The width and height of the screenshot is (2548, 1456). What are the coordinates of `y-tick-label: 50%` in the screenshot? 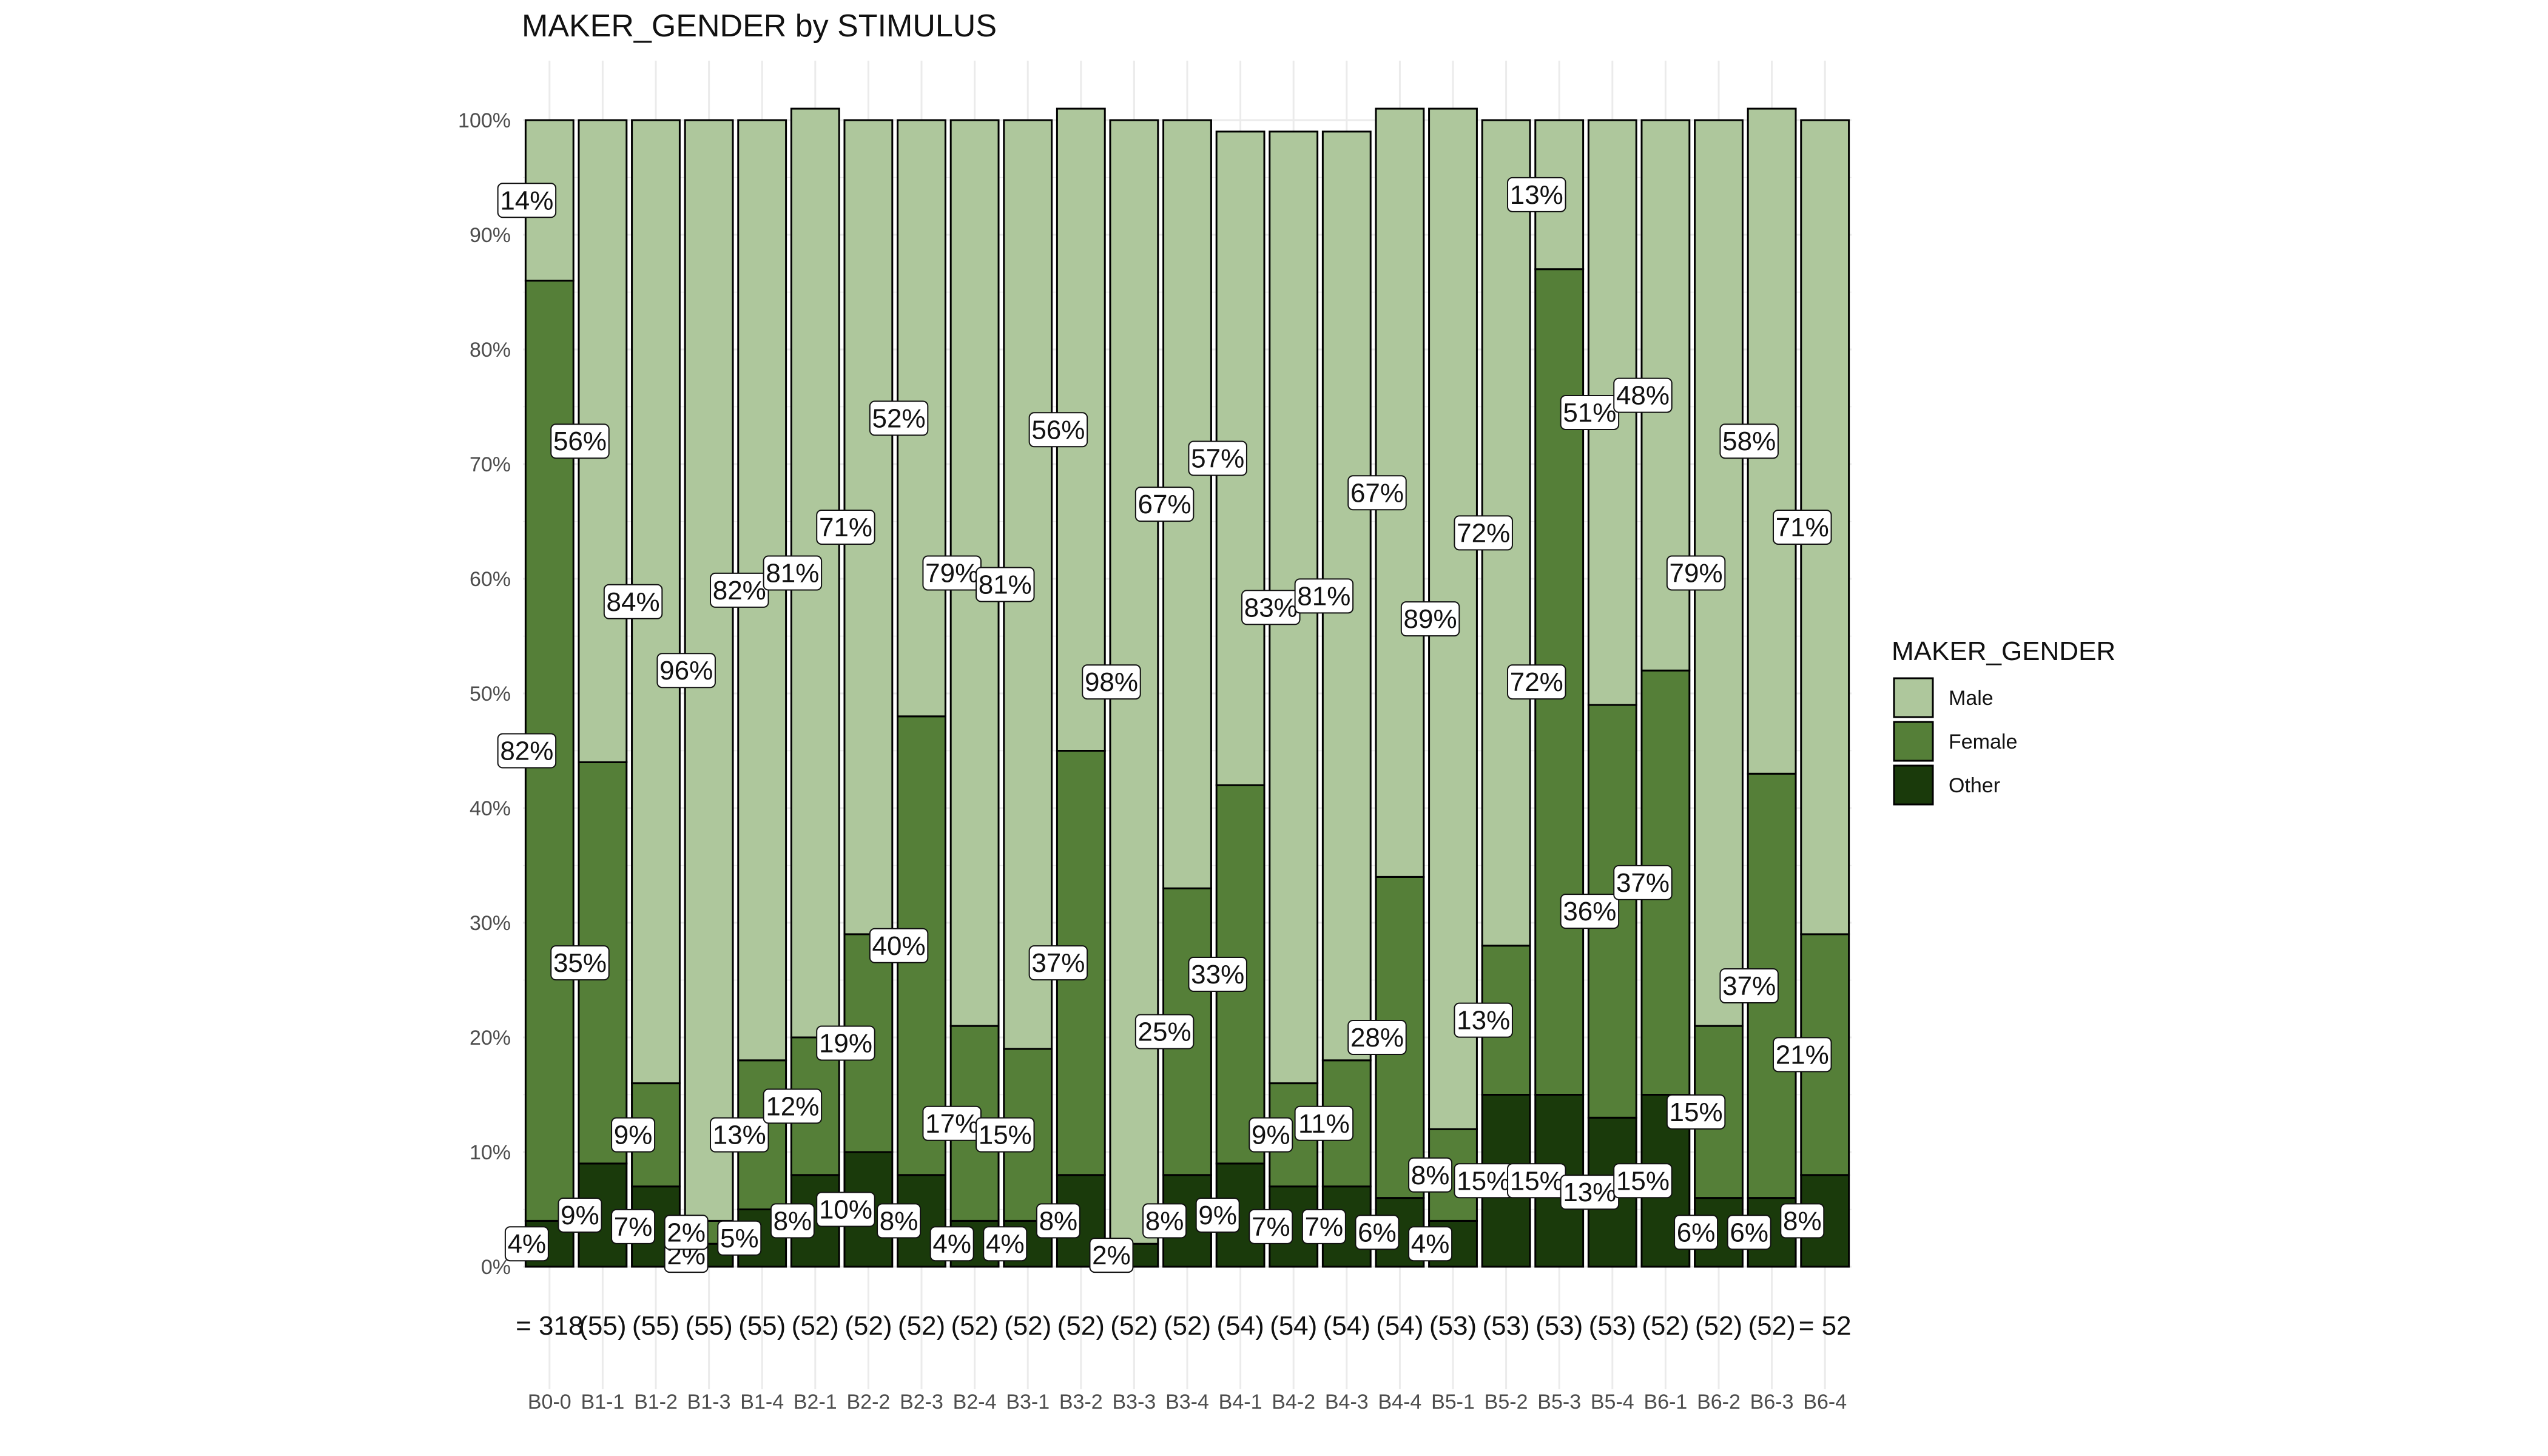 It's located at (490, 694).